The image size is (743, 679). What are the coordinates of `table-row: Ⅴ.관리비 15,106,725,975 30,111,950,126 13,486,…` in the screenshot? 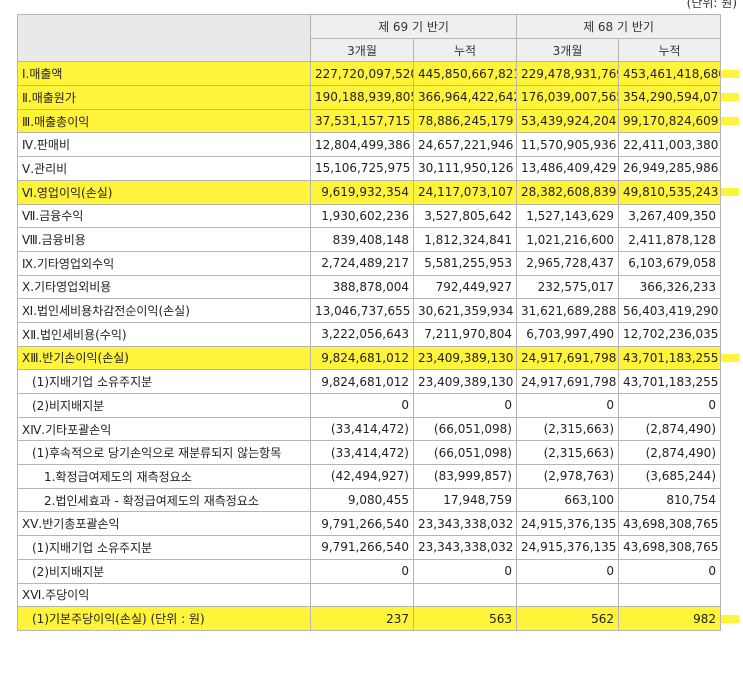 It's located at (369, 168).